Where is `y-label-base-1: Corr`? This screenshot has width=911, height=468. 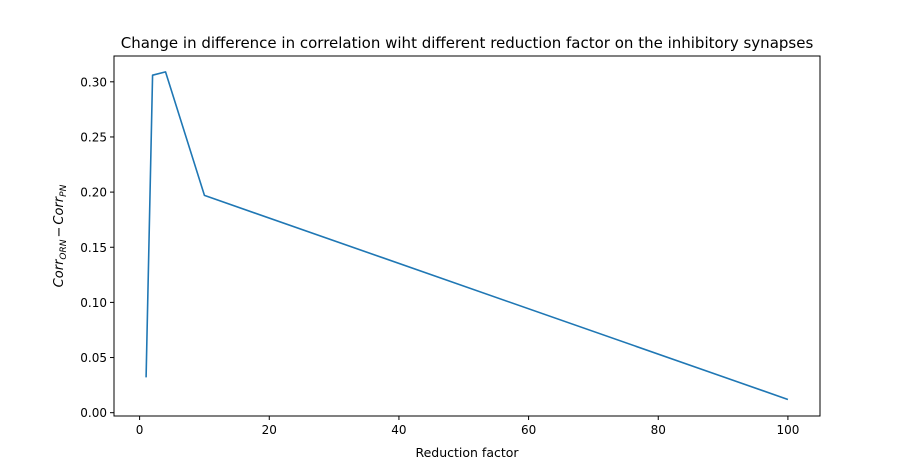 y-label-base-1: Corr is located at coordinates (59, 272).